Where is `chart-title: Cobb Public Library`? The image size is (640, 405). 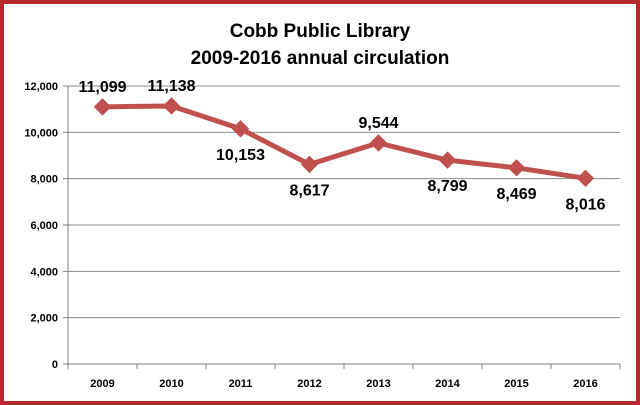 chart-title: Cobb Public Library is located at coordinates (320, 31).